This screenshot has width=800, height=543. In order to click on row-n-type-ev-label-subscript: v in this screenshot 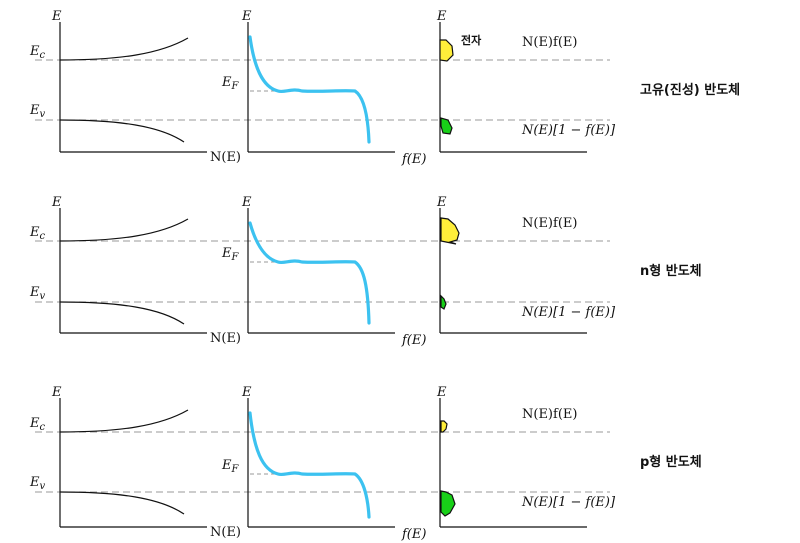, I will do `click(42, 296)`.